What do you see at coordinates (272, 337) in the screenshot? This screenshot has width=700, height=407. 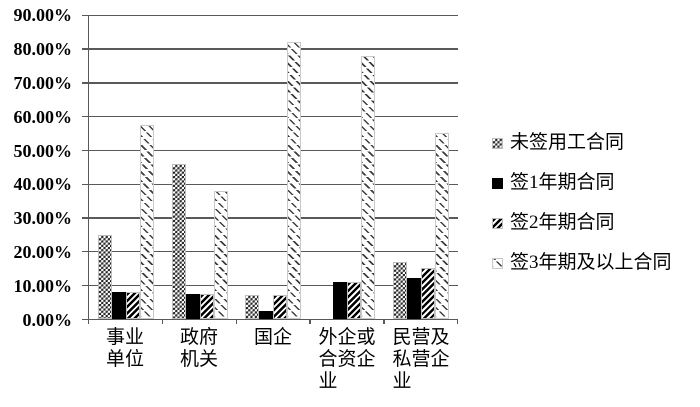 I see `x-category-label: 国企` at bounding box center [272, 337].